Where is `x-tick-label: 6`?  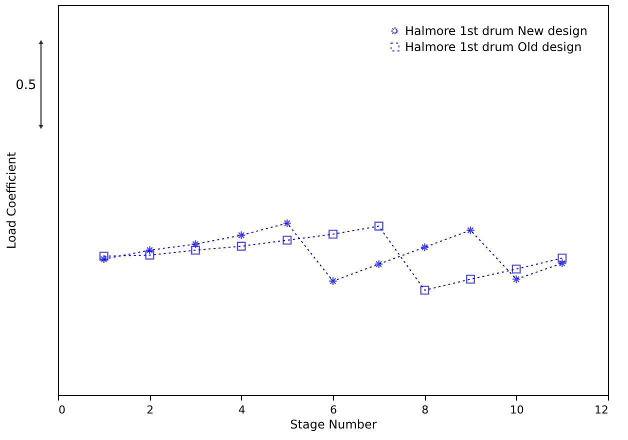
x-tick-label: 6 is located at coordinates (333, 410).